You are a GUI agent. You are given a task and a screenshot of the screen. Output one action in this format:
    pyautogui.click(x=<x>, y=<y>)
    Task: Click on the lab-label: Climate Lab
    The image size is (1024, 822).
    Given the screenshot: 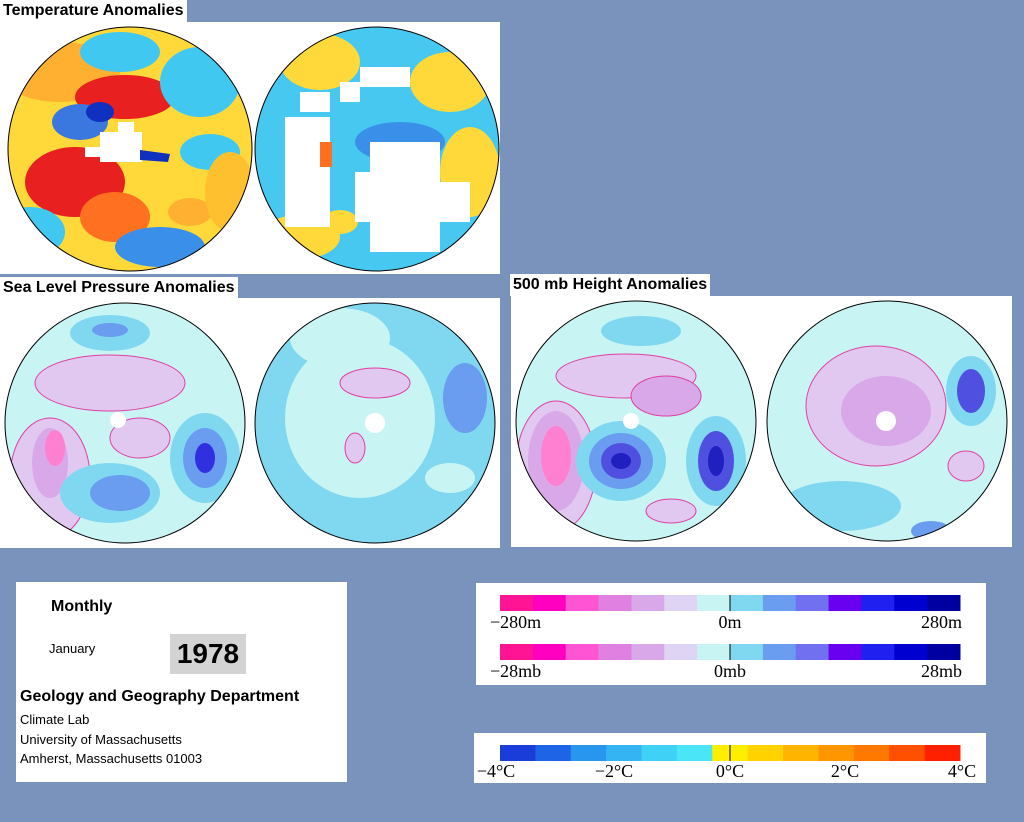 What is the action you would take?
    pyautogui.click(x=55, y=719)
    